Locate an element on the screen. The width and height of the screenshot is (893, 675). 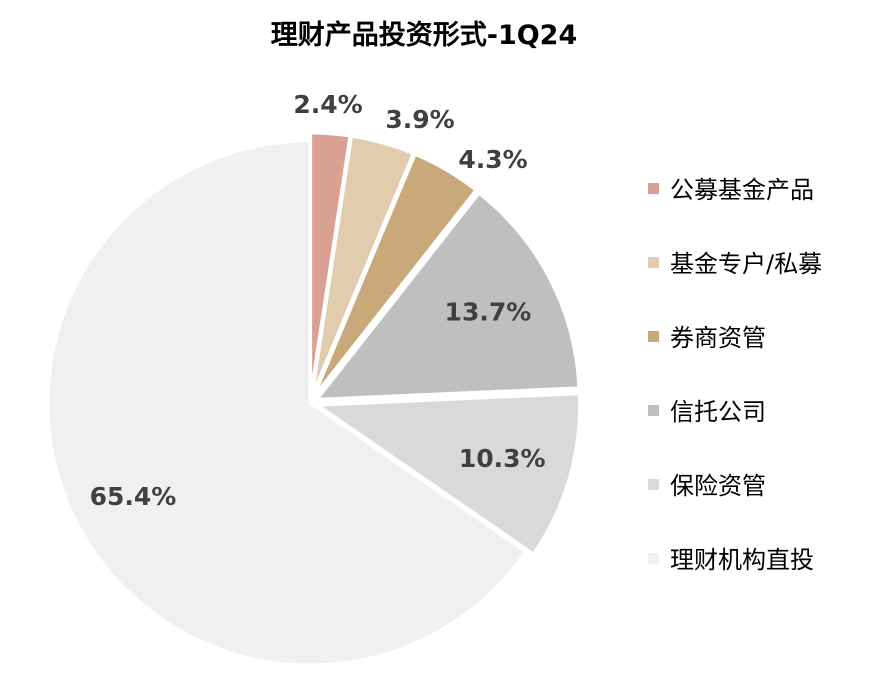
legend-label: 券商资管 is located at coordinates (718, 338).